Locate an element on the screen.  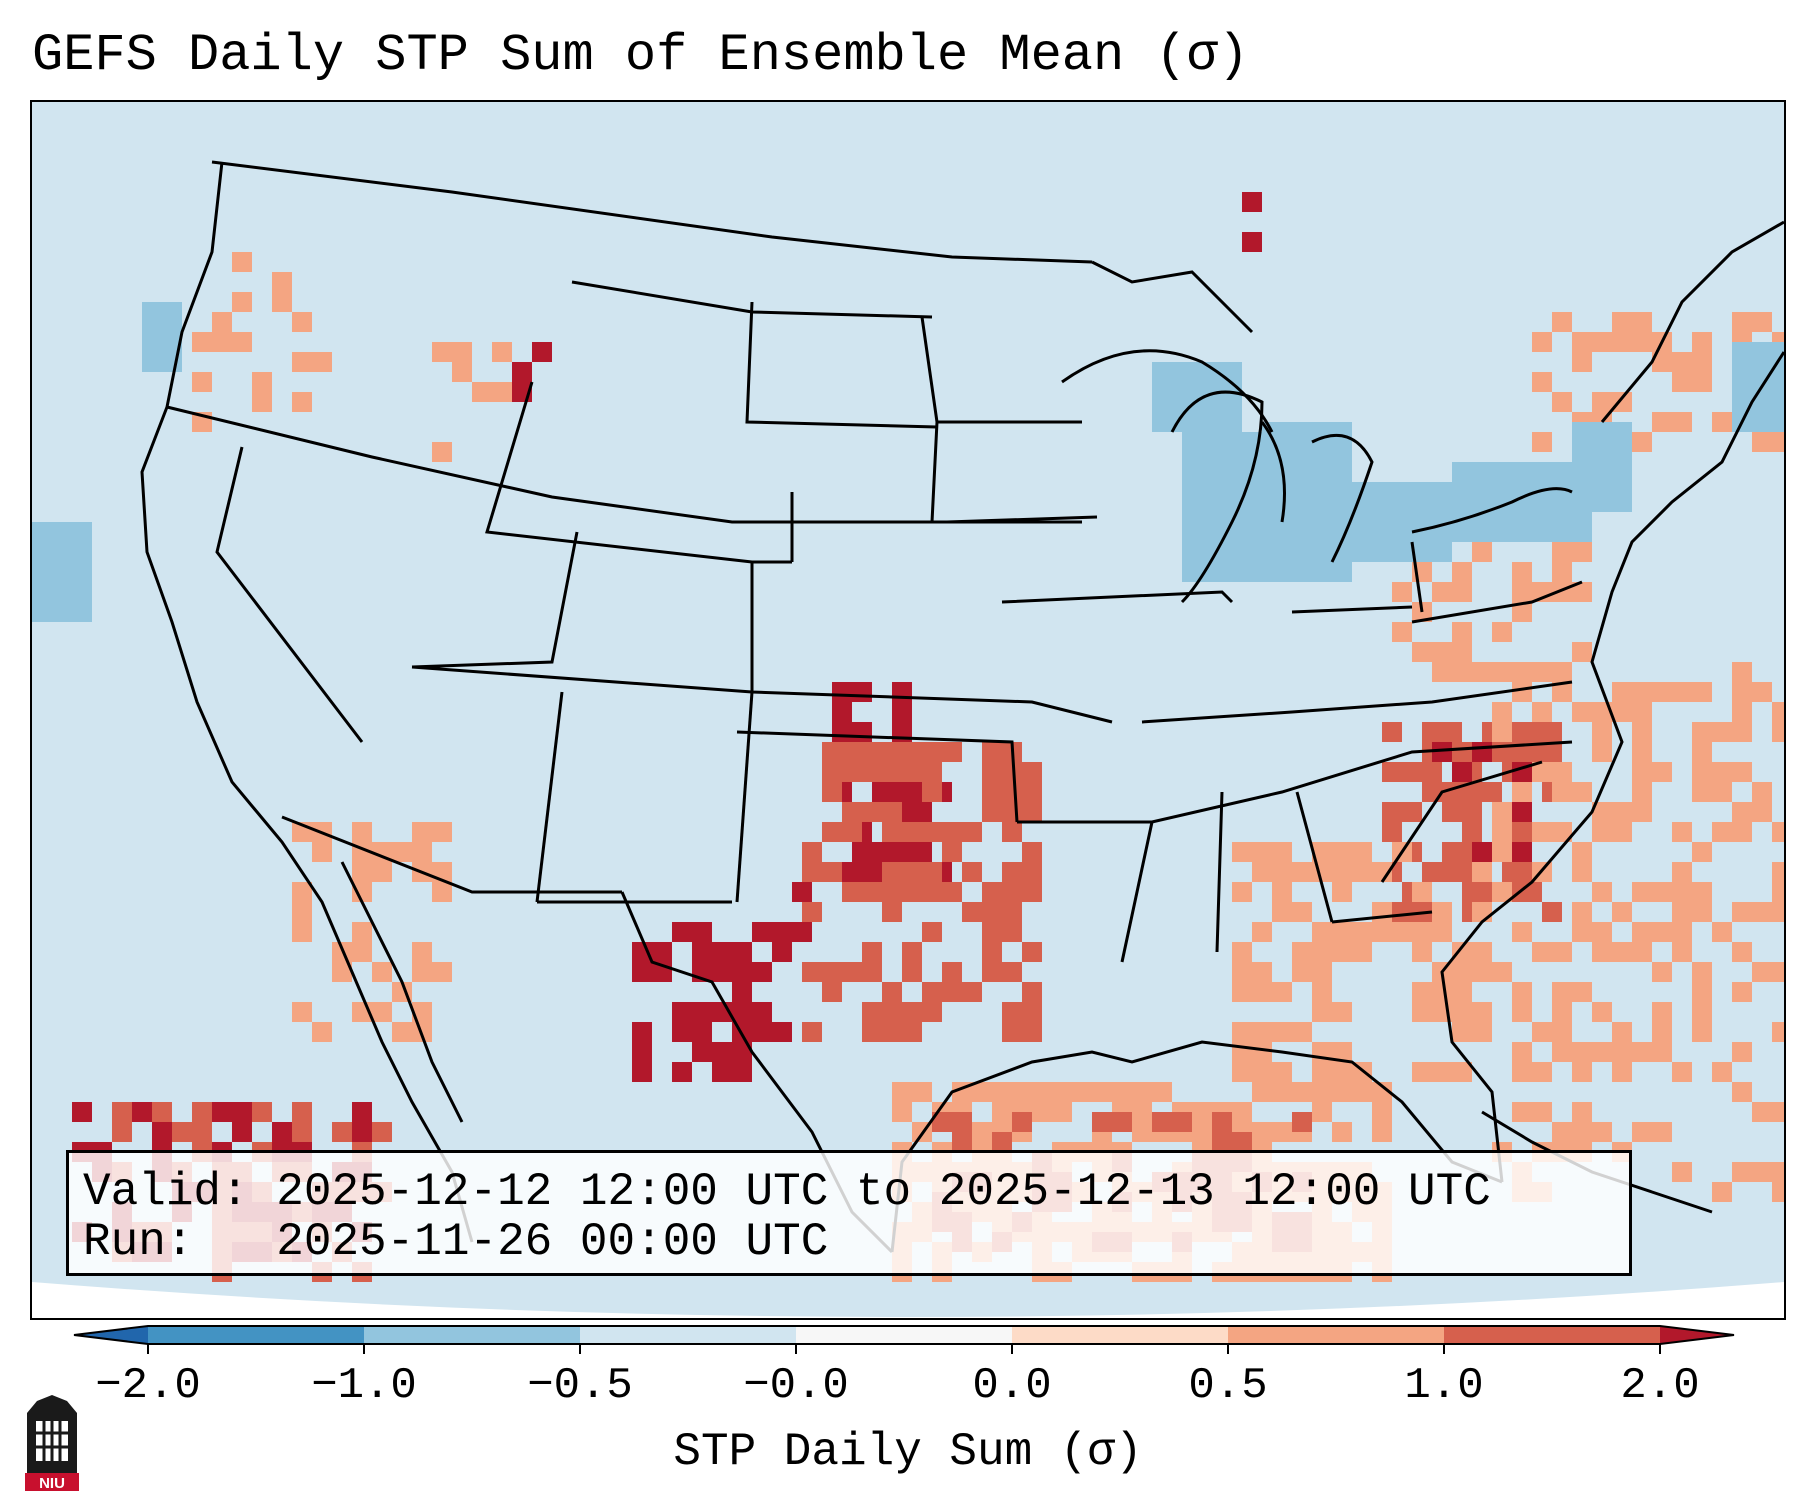
colorbar-extend-high is located at coordinates (1697, 1335).